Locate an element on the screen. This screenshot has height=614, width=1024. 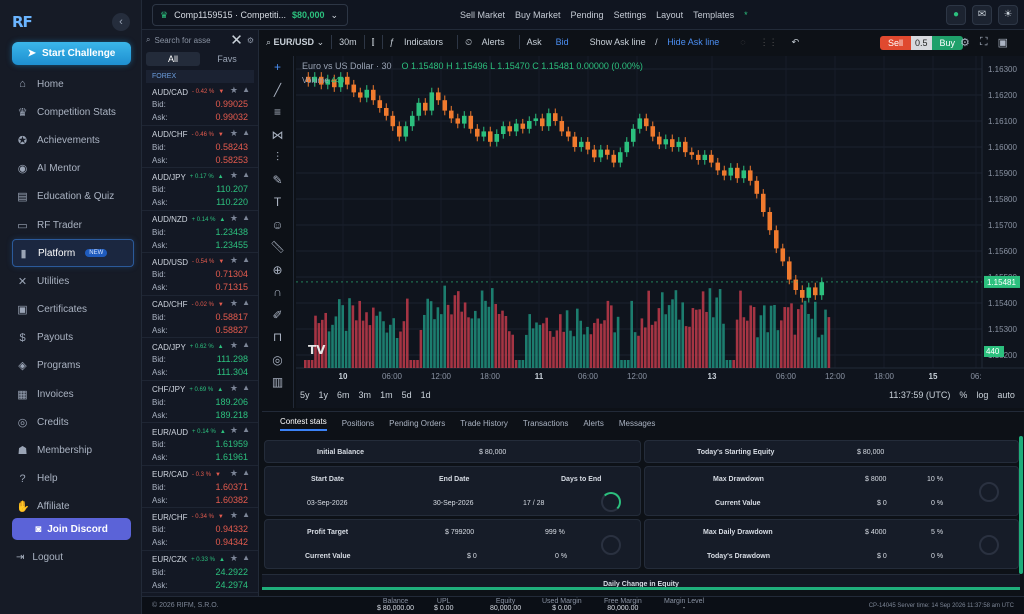
range-5y: 5y is located at coordinates (305, 395).